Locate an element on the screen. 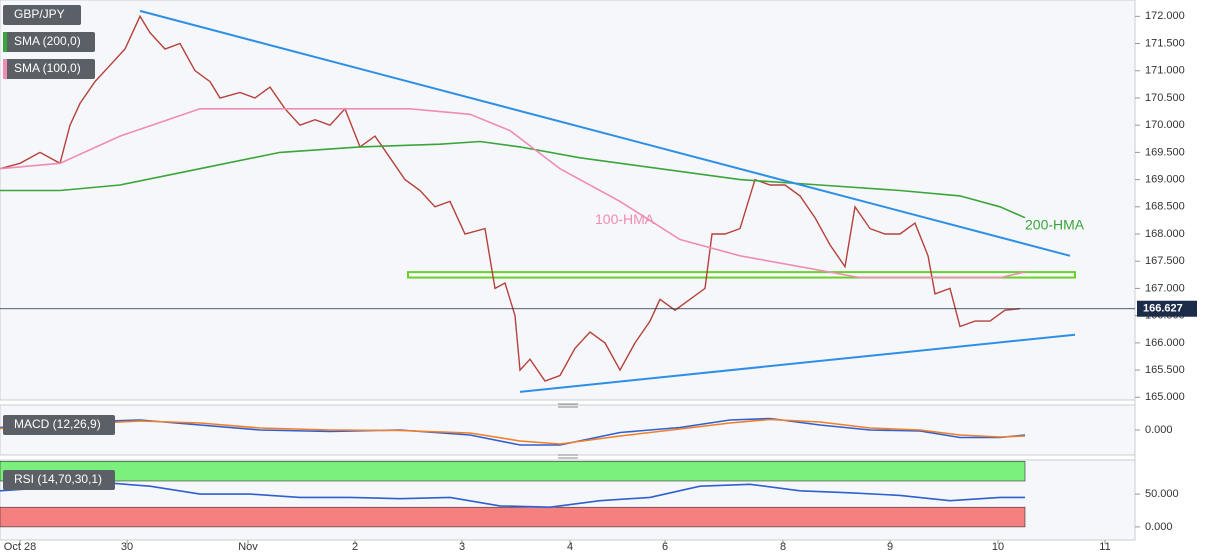 This screenshot has height=555, width=1207. resistance-zone is located at coordinates (741, 275).